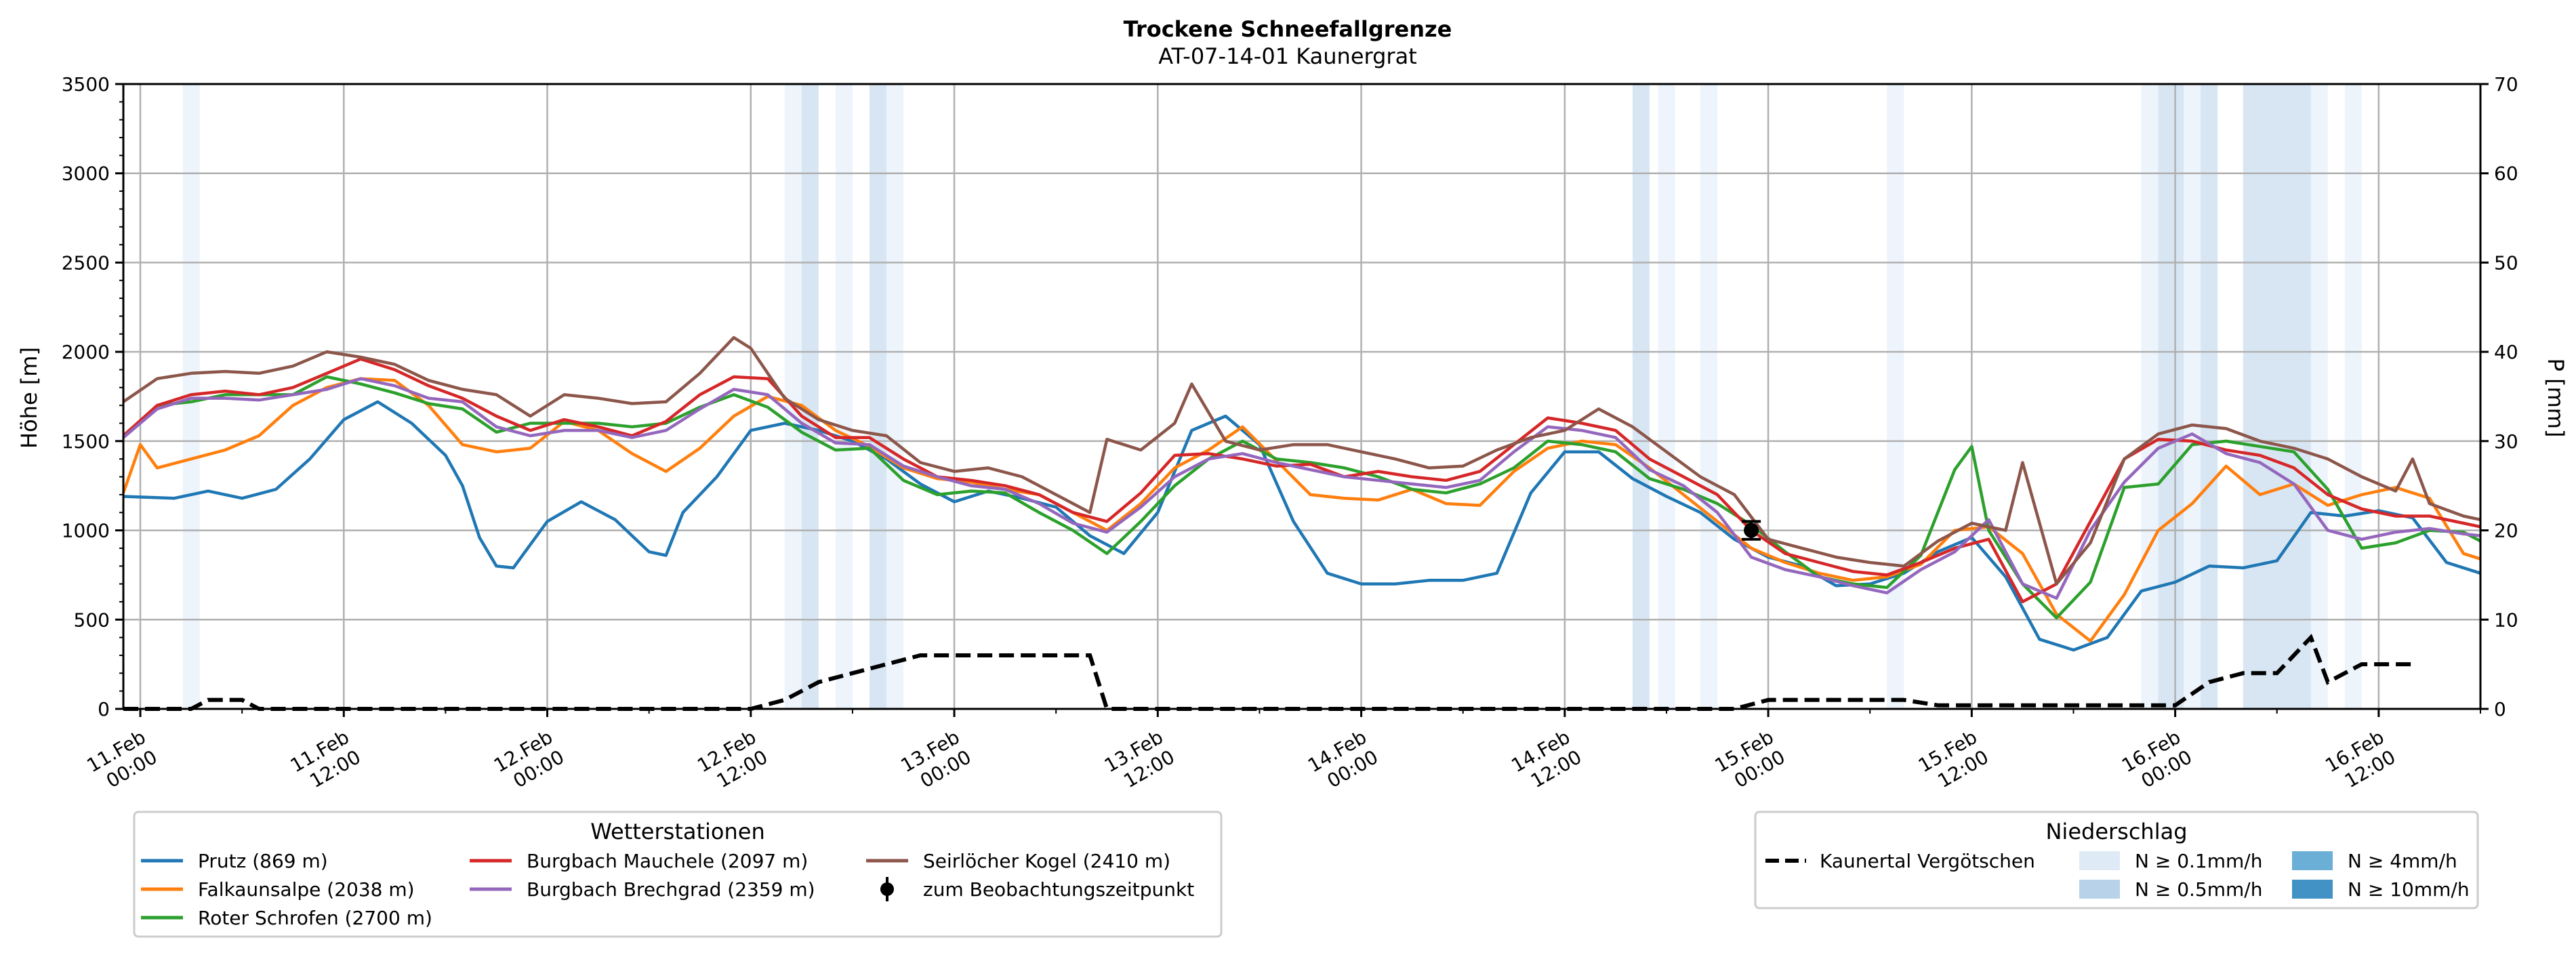 The height and width of the screenshot is (961, 2576). What do you see at coordinates (2500, 709) in the screenshot?
I see `y-right-tick-label: 0` at bounding box center [2500, 709].